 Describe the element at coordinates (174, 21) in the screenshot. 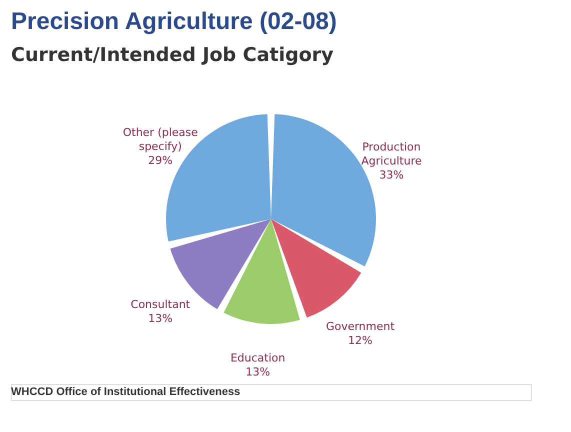

I see `chart-title: Precision Agriculture (02-08)` at that location.